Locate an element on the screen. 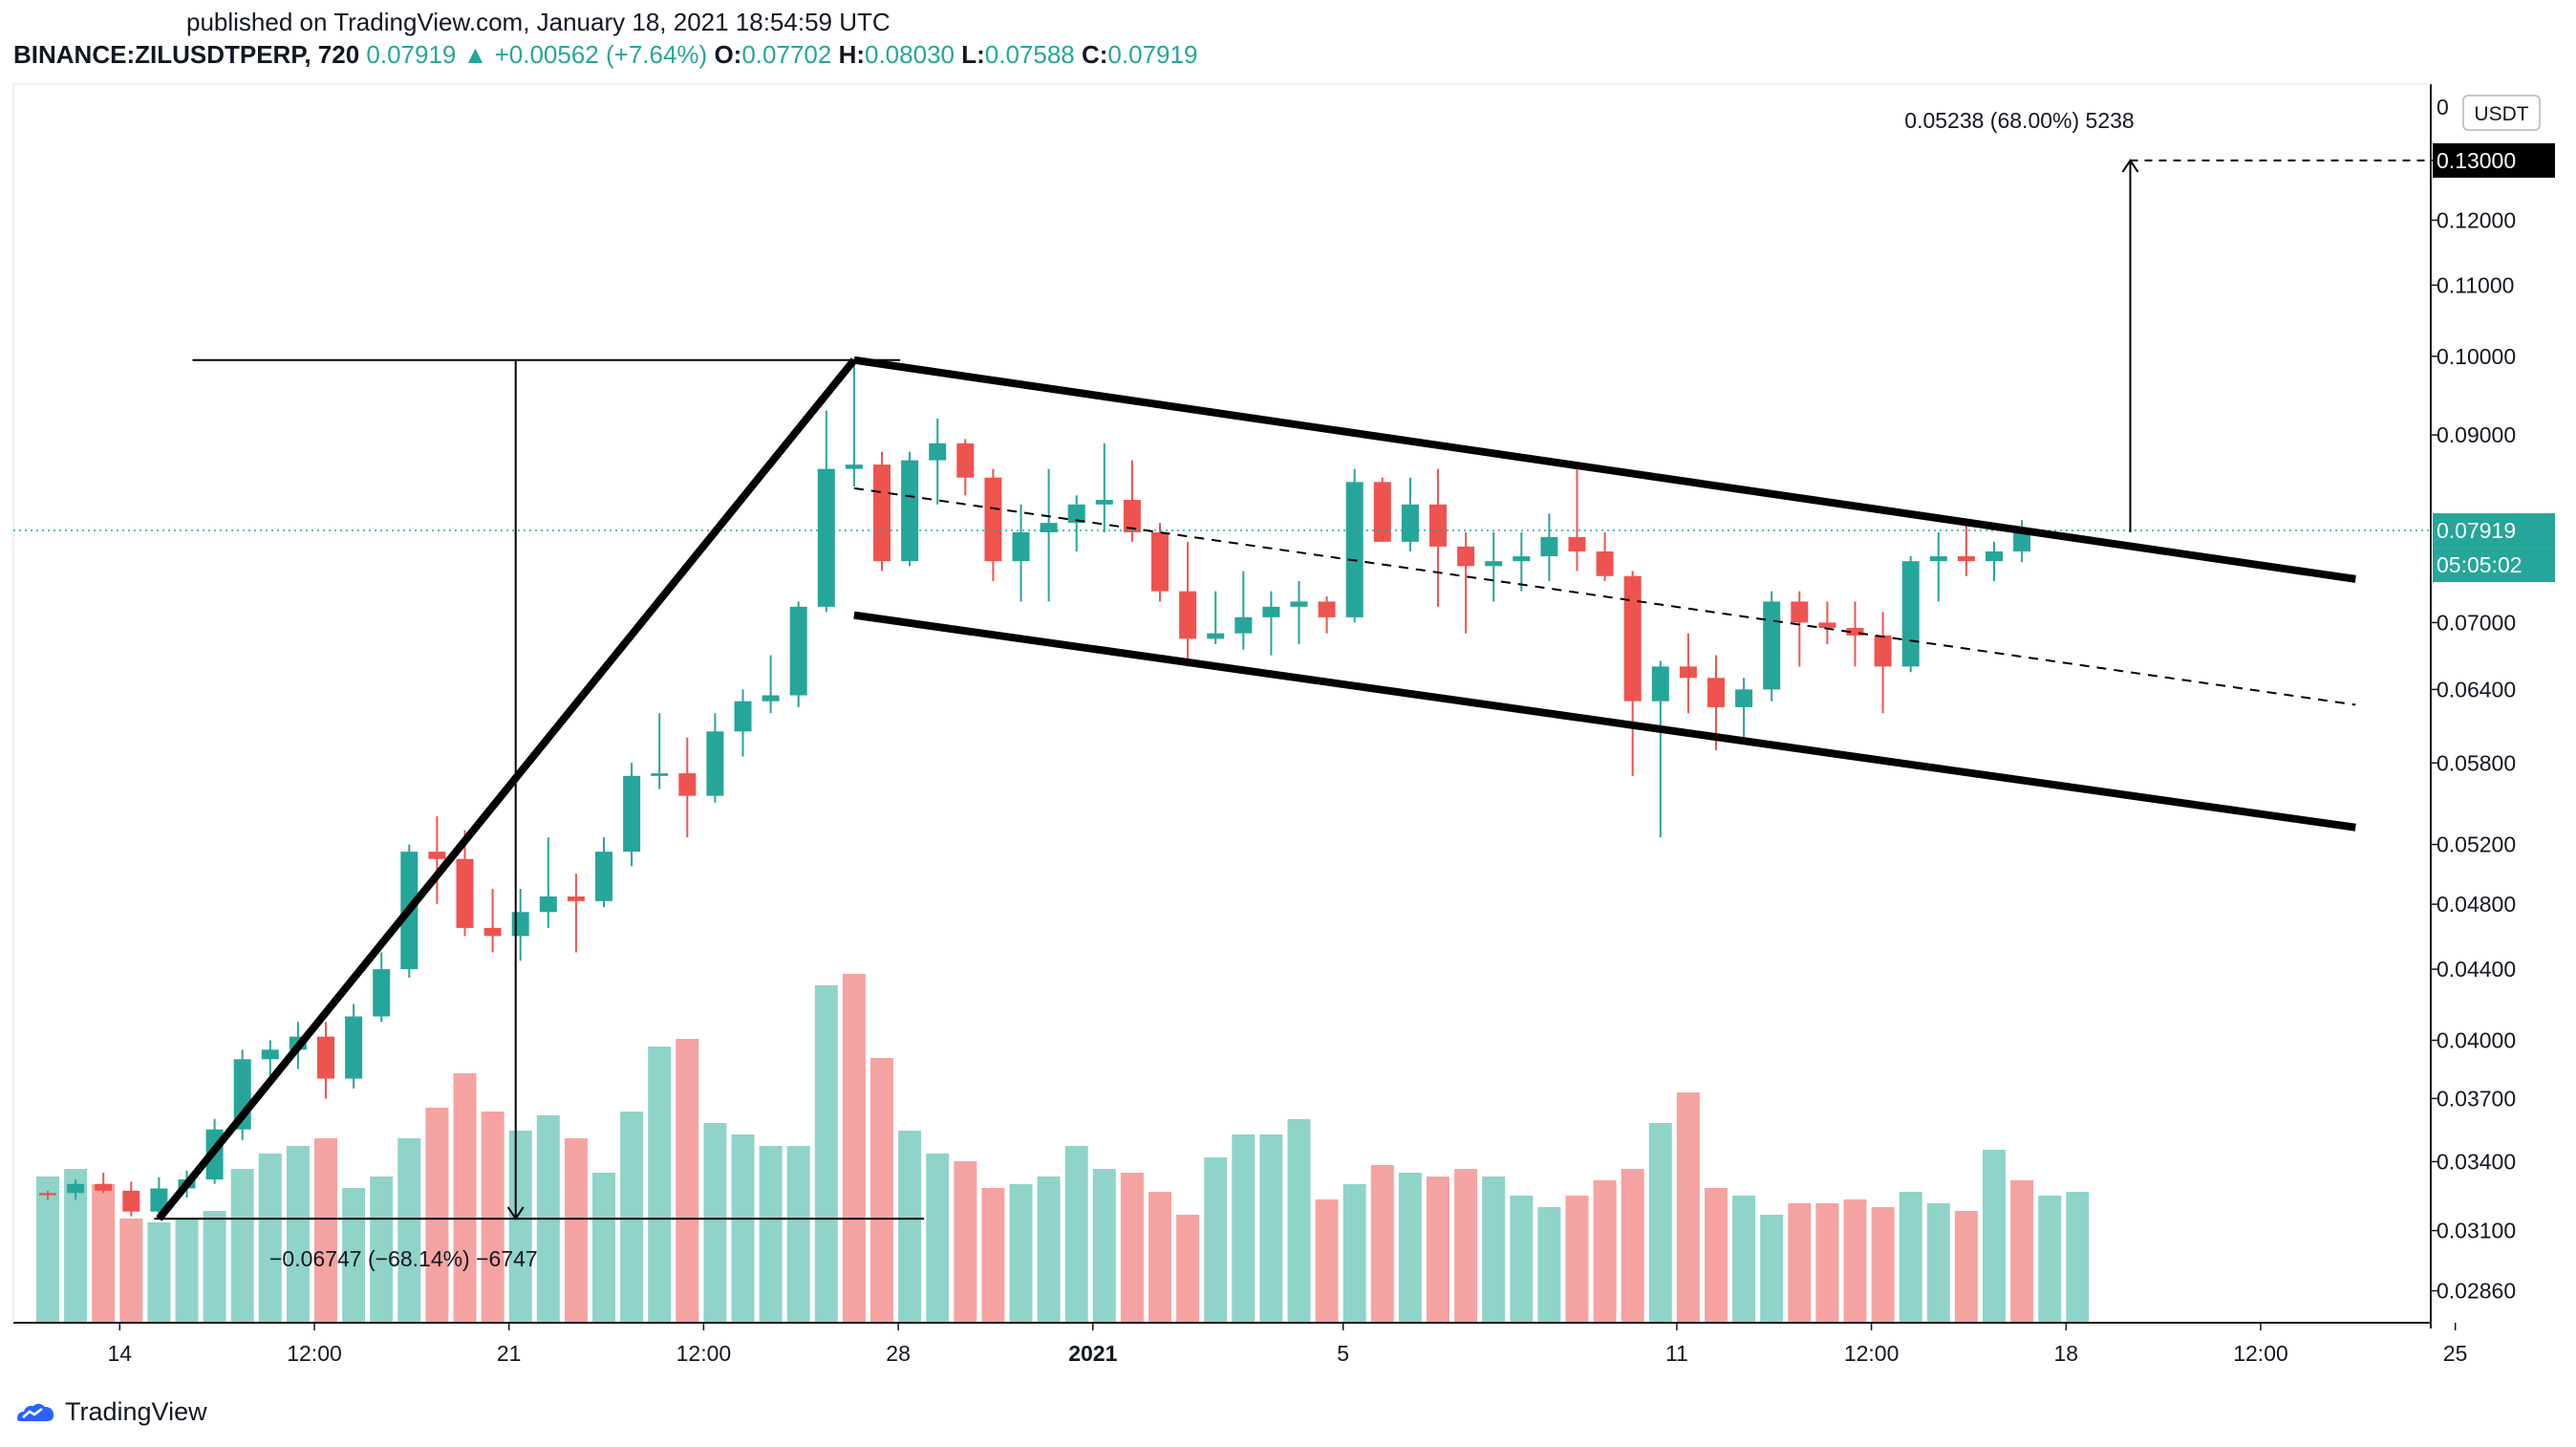  symbol-name: BINANCE:ZILUSDTPERP is located at coordinates (159, 54).